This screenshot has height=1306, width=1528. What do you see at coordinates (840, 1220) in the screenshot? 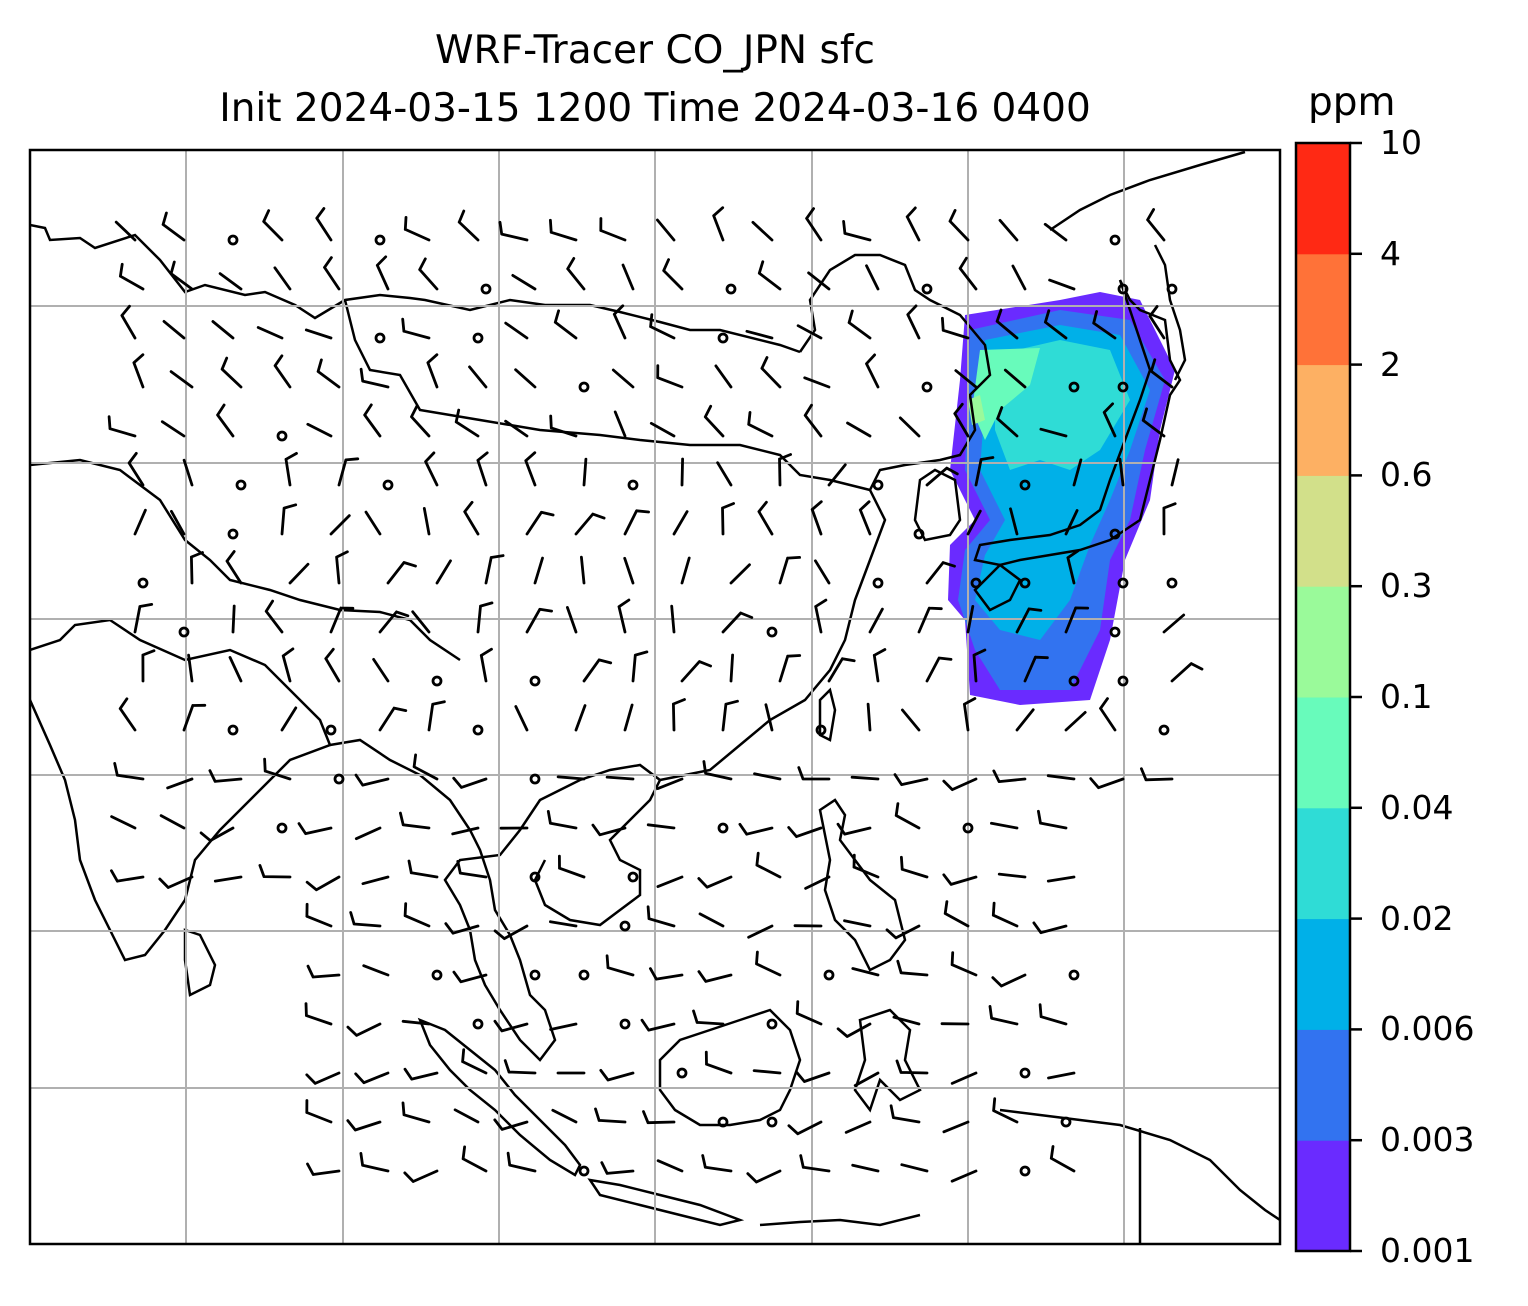
I see `coast-flores` at bounding box center [840, 1220].